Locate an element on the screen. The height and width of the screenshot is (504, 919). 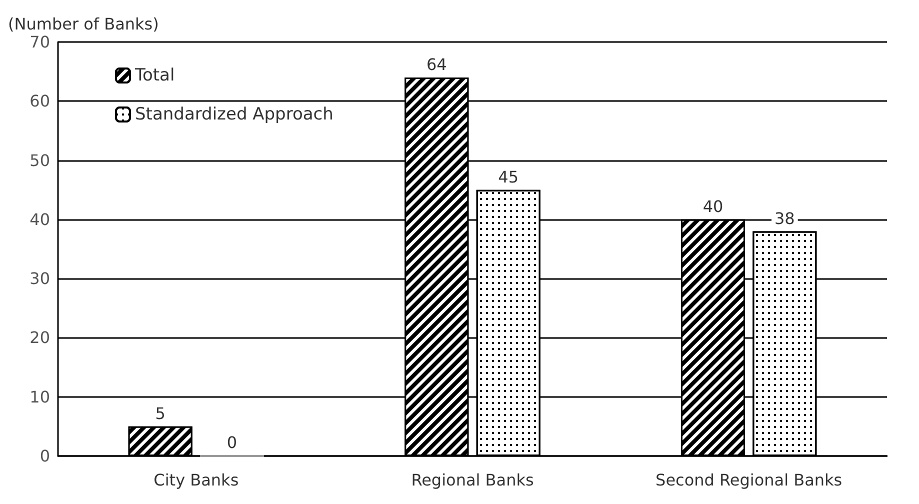
data-label: 40 is located at coordinates (713, 206).